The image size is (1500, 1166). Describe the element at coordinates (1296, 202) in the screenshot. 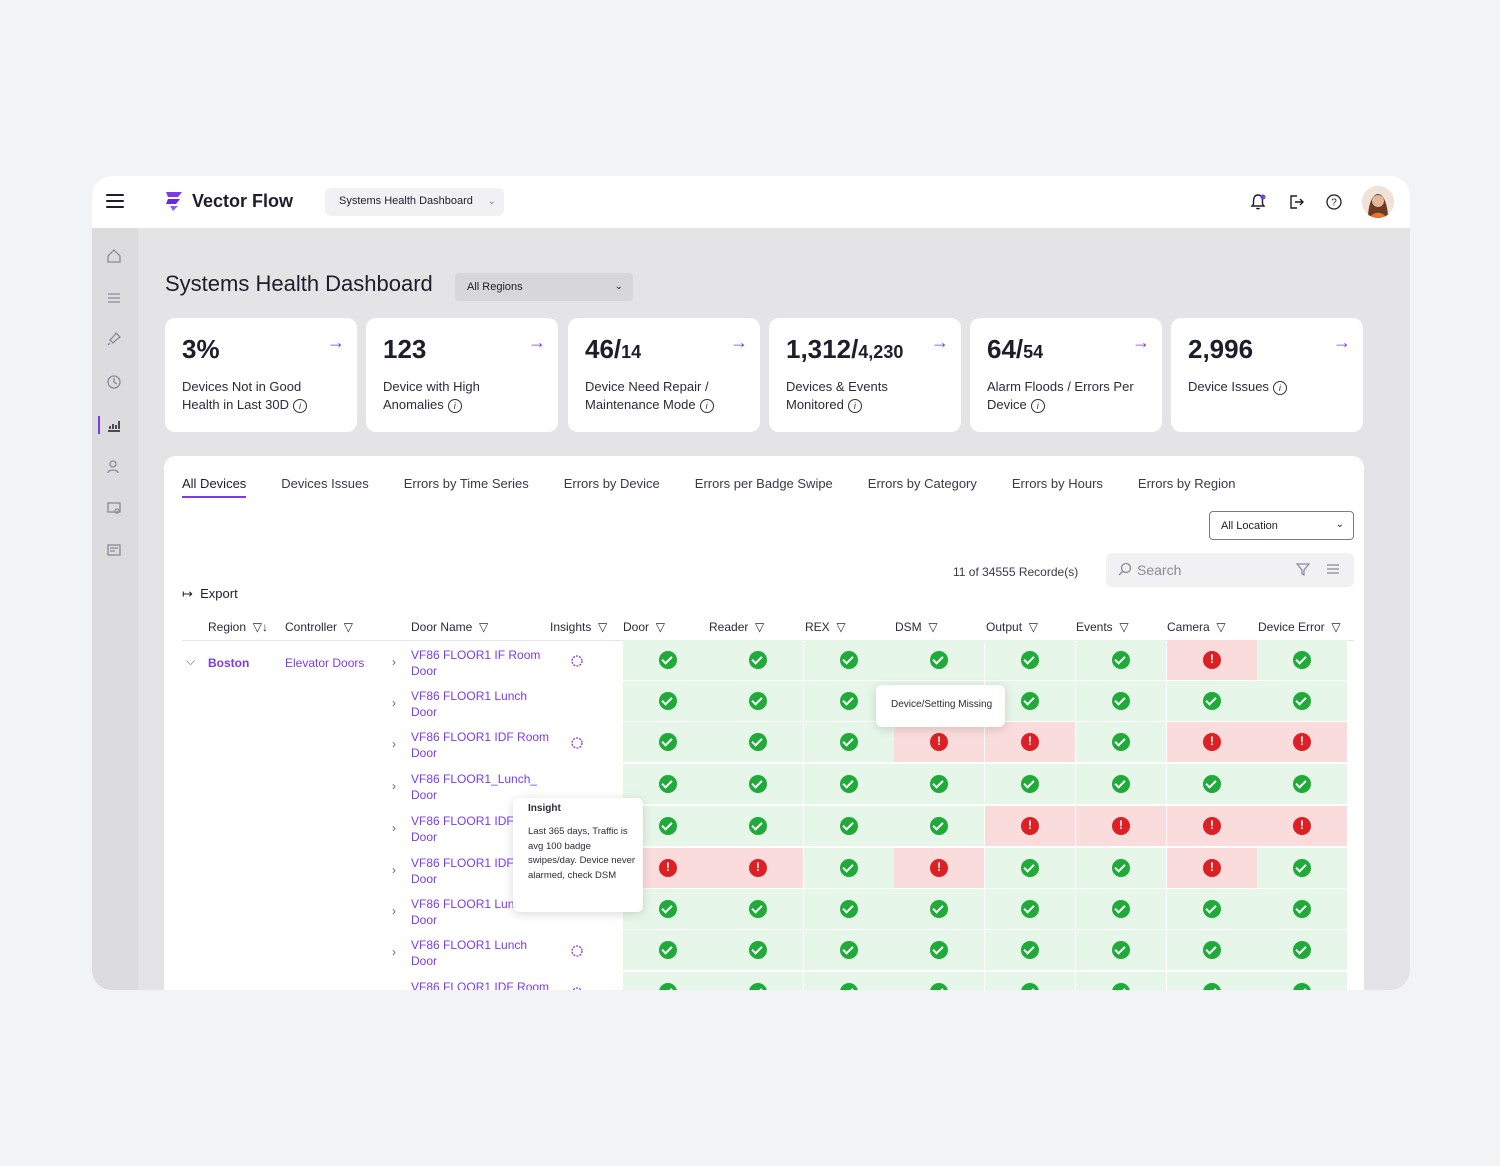

I see `logout-icon` at that location.